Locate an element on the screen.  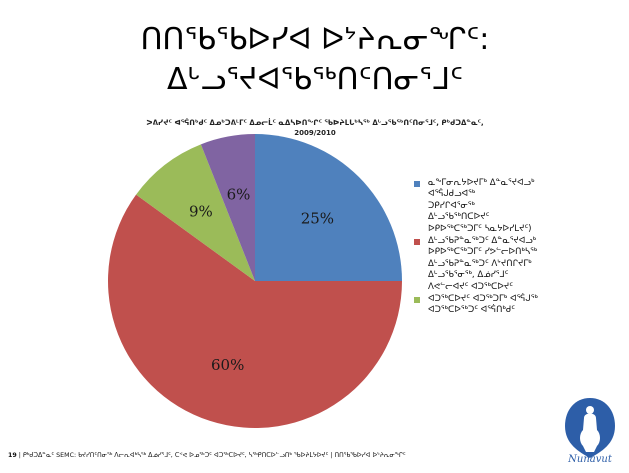
legend-label-3-line-1: ᐊᑐᖅᑕᐅᔪᑦ ᐊᑐᖅᑐᒥᒃ ᐊᕐᕌᒍᖅ is located at coordinates (483, 299).